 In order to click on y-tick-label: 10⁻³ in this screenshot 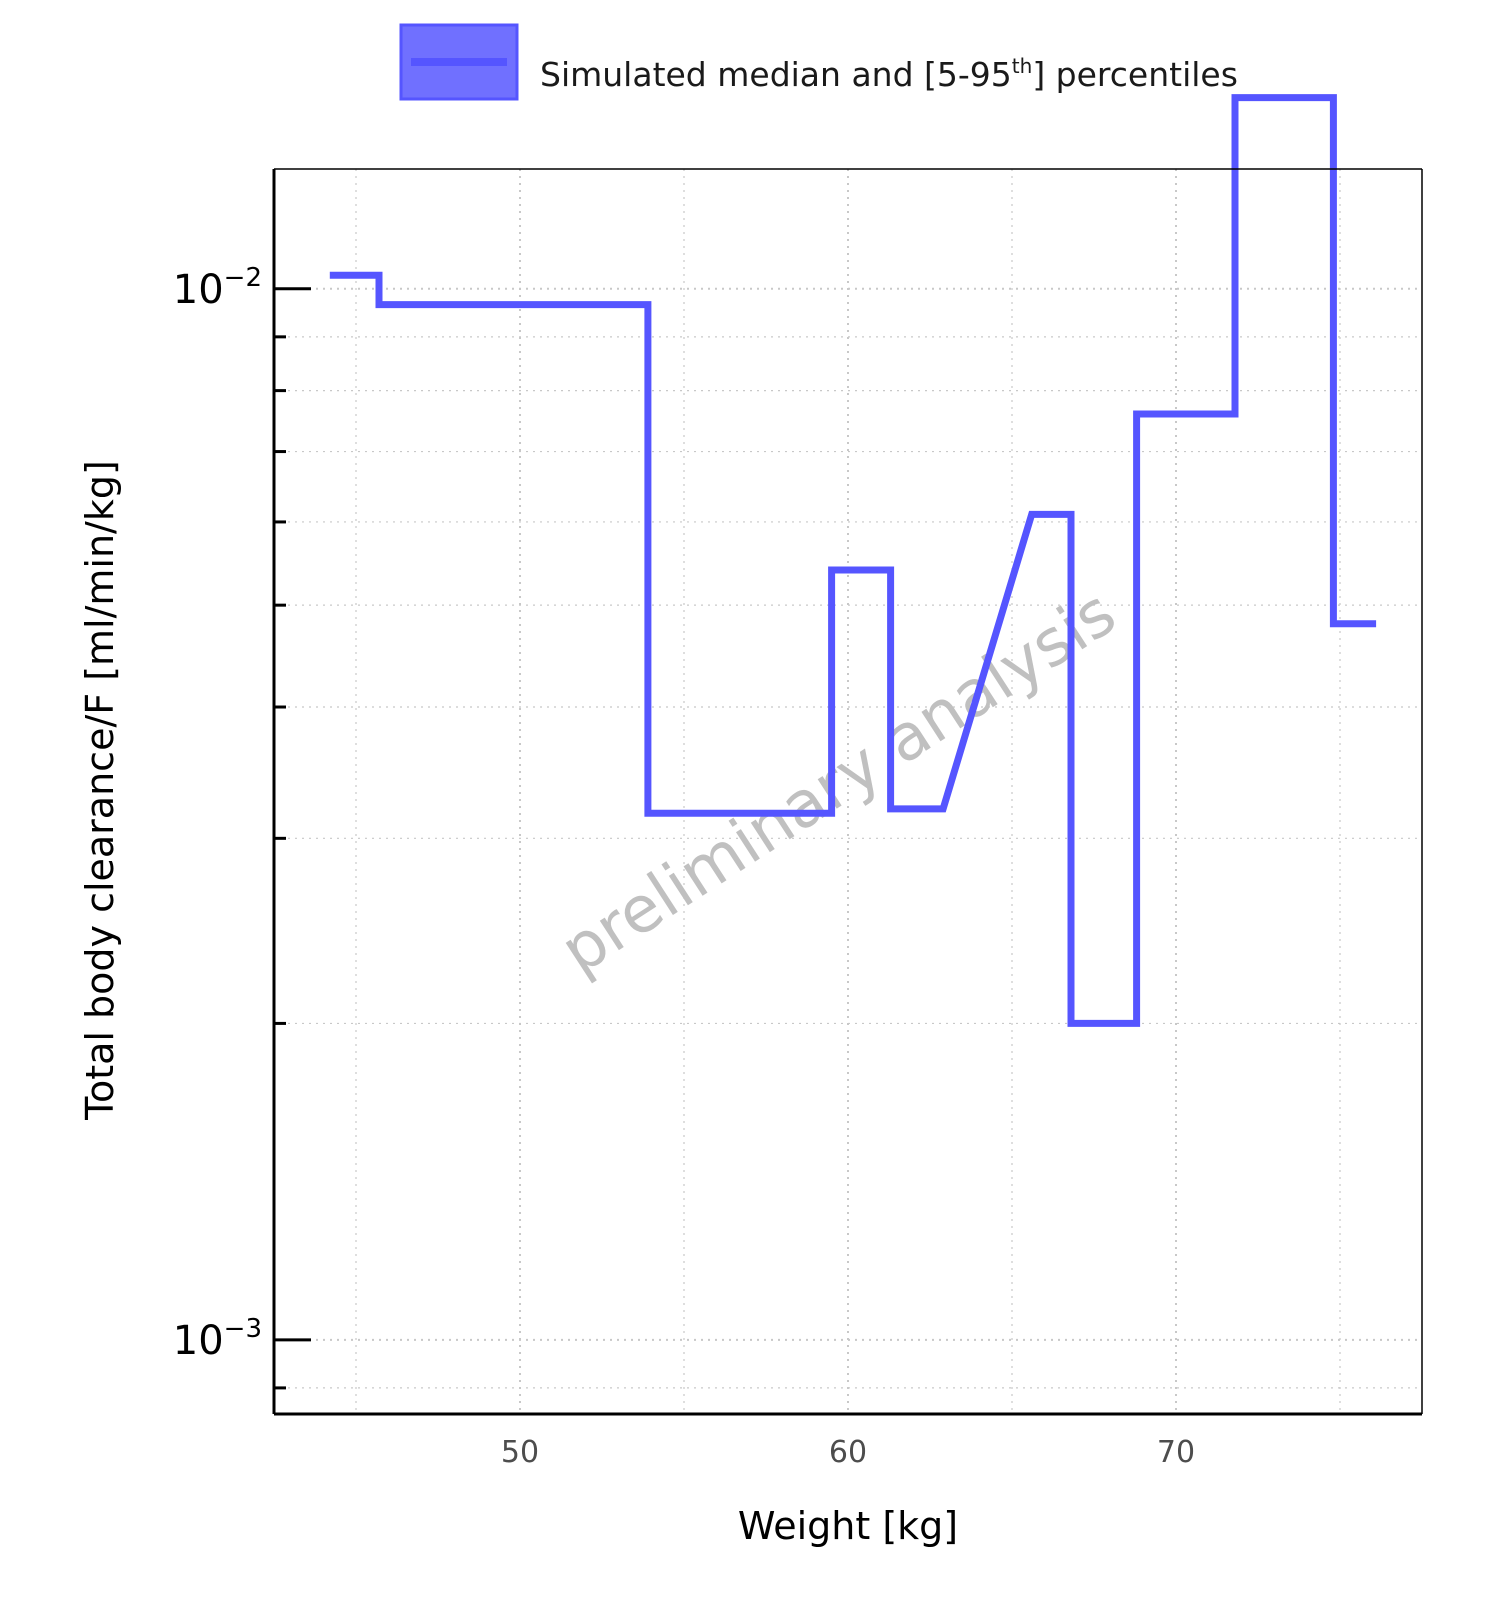, I will do `click(217, 1339)`.